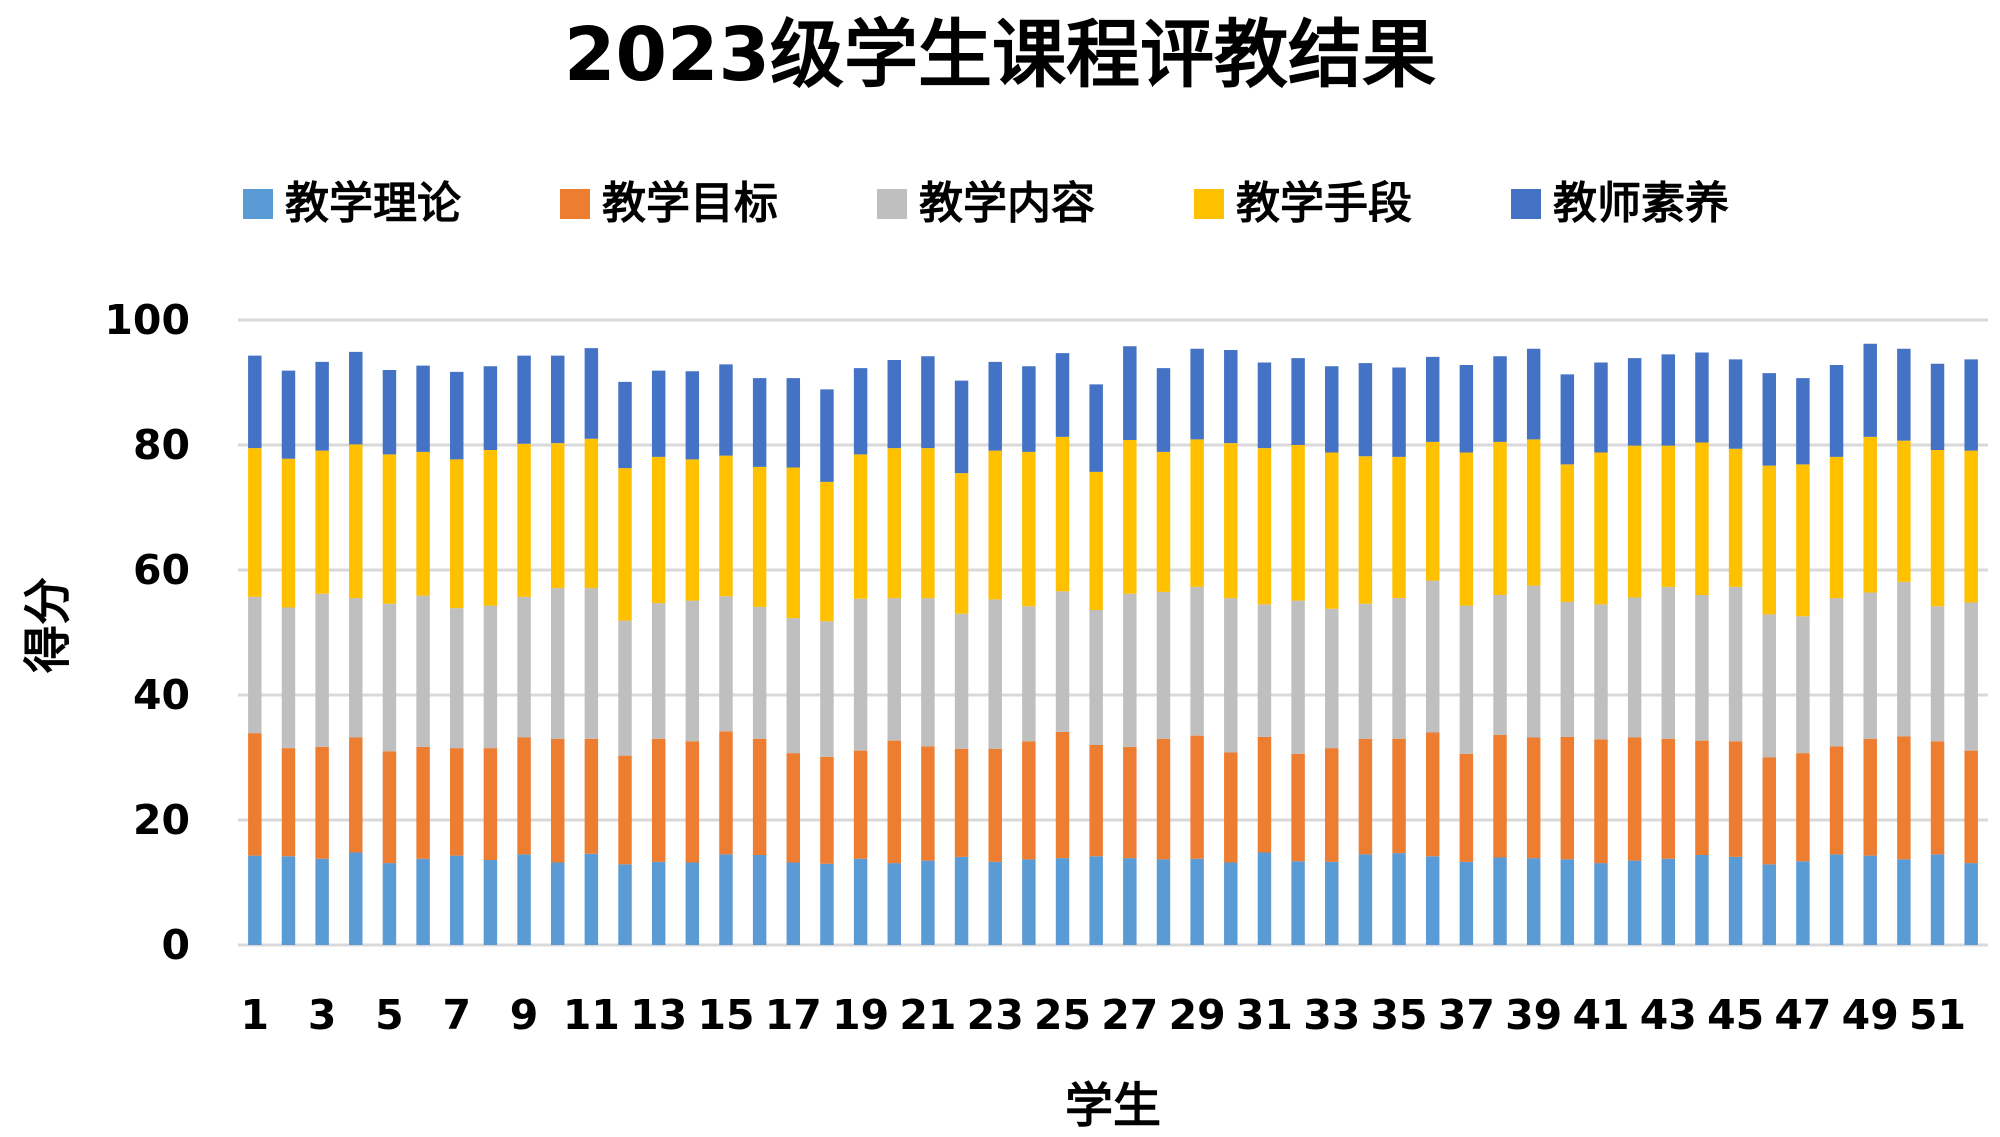  What do you see at coordinates (1209, 204) in the screenshot?
I see `legend-swatch` at bounding box center [1209, 204].